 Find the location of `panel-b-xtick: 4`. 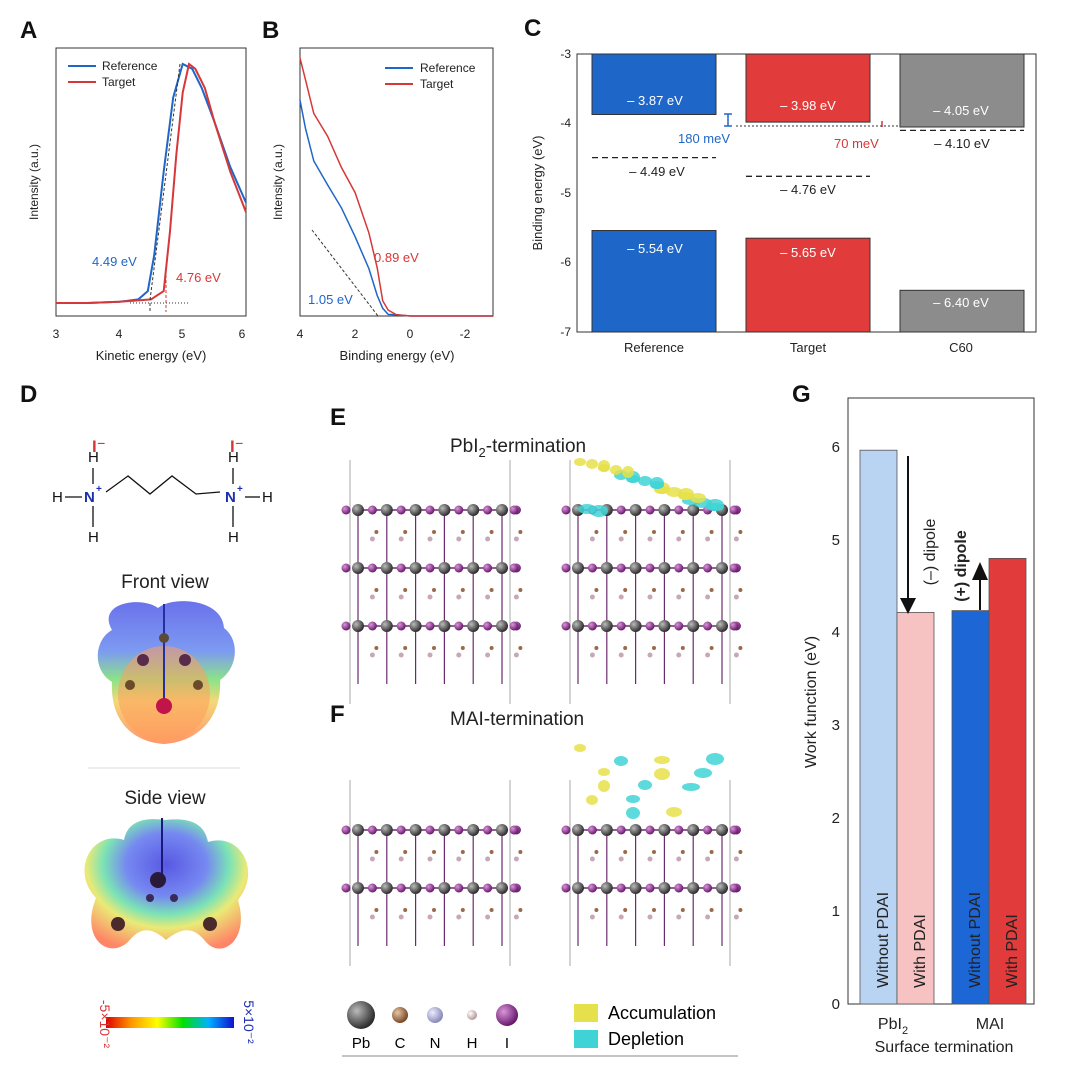

panel-b-xtick: 4 is located at coordinates (300, 334).